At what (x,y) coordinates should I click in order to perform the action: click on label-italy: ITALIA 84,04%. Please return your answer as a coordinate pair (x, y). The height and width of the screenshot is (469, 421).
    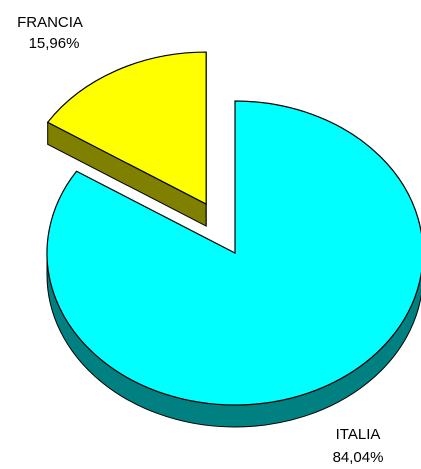
    Looking at the image, I should click on (358, 446).